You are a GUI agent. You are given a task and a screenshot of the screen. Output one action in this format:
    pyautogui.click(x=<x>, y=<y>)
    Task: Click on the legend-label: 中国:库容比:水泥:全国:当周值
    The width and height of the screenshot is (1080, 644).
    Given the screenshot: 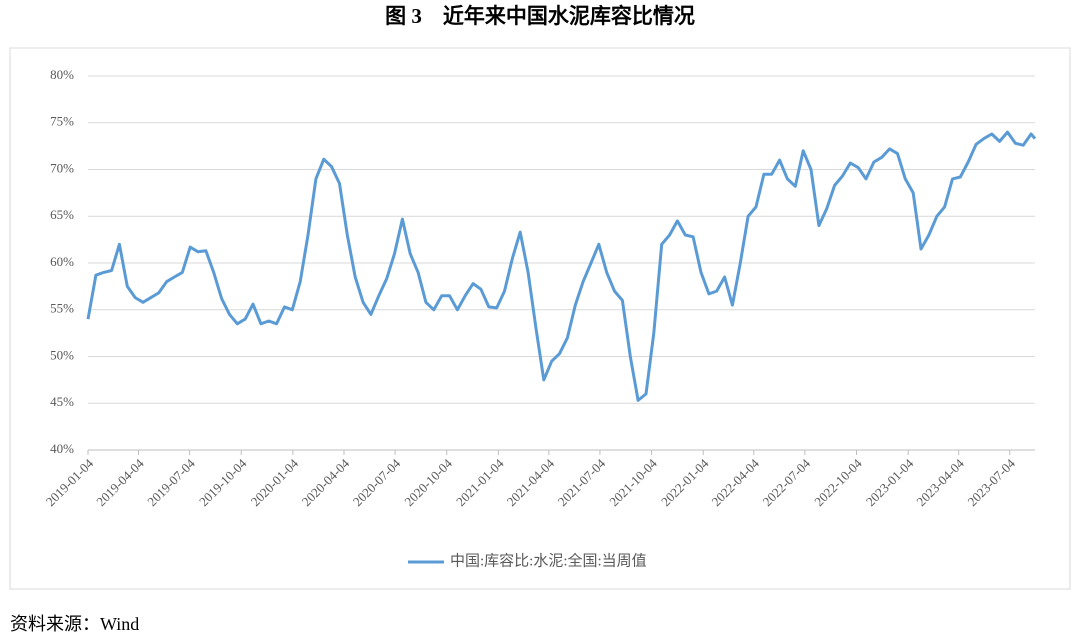 What is the action you would take?
    pyautogui.click(x=548, y=560)
    